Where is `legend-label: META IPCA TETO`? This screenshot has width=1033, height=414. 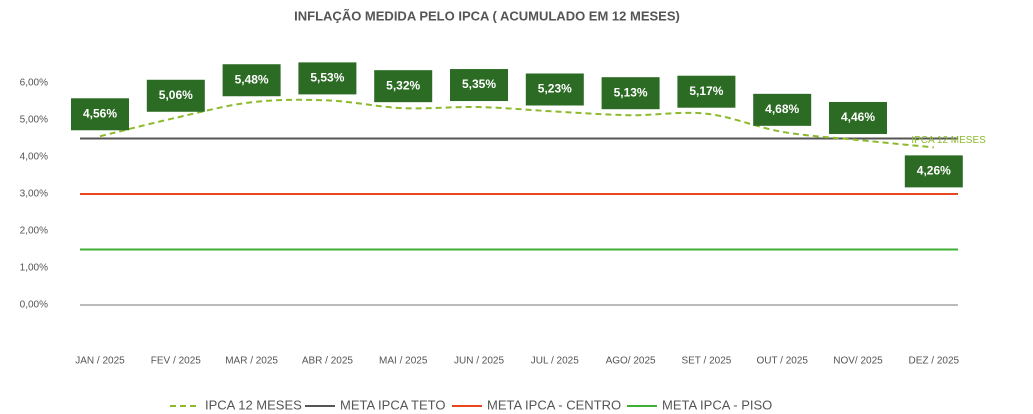 legend-label: META IPCA TETO is located at coordinates (392, 404).